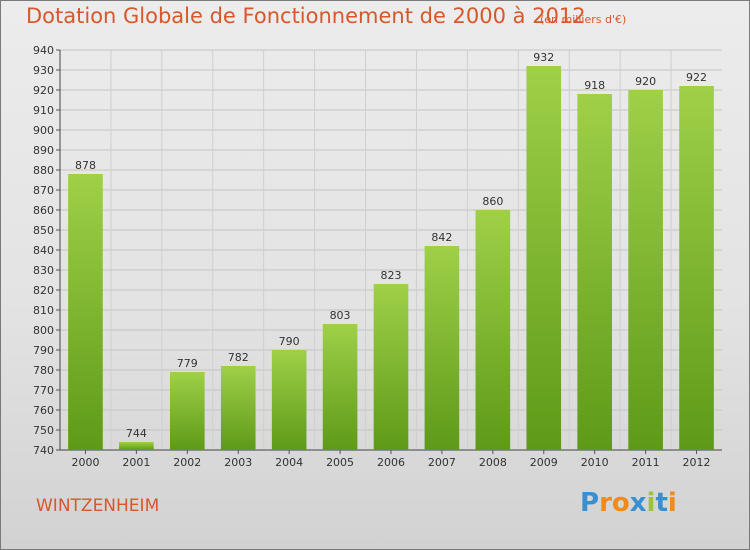 This screenshot has height=550, width=750. I want to click on x-tick-label-2008: 2008, so click(493, 462).